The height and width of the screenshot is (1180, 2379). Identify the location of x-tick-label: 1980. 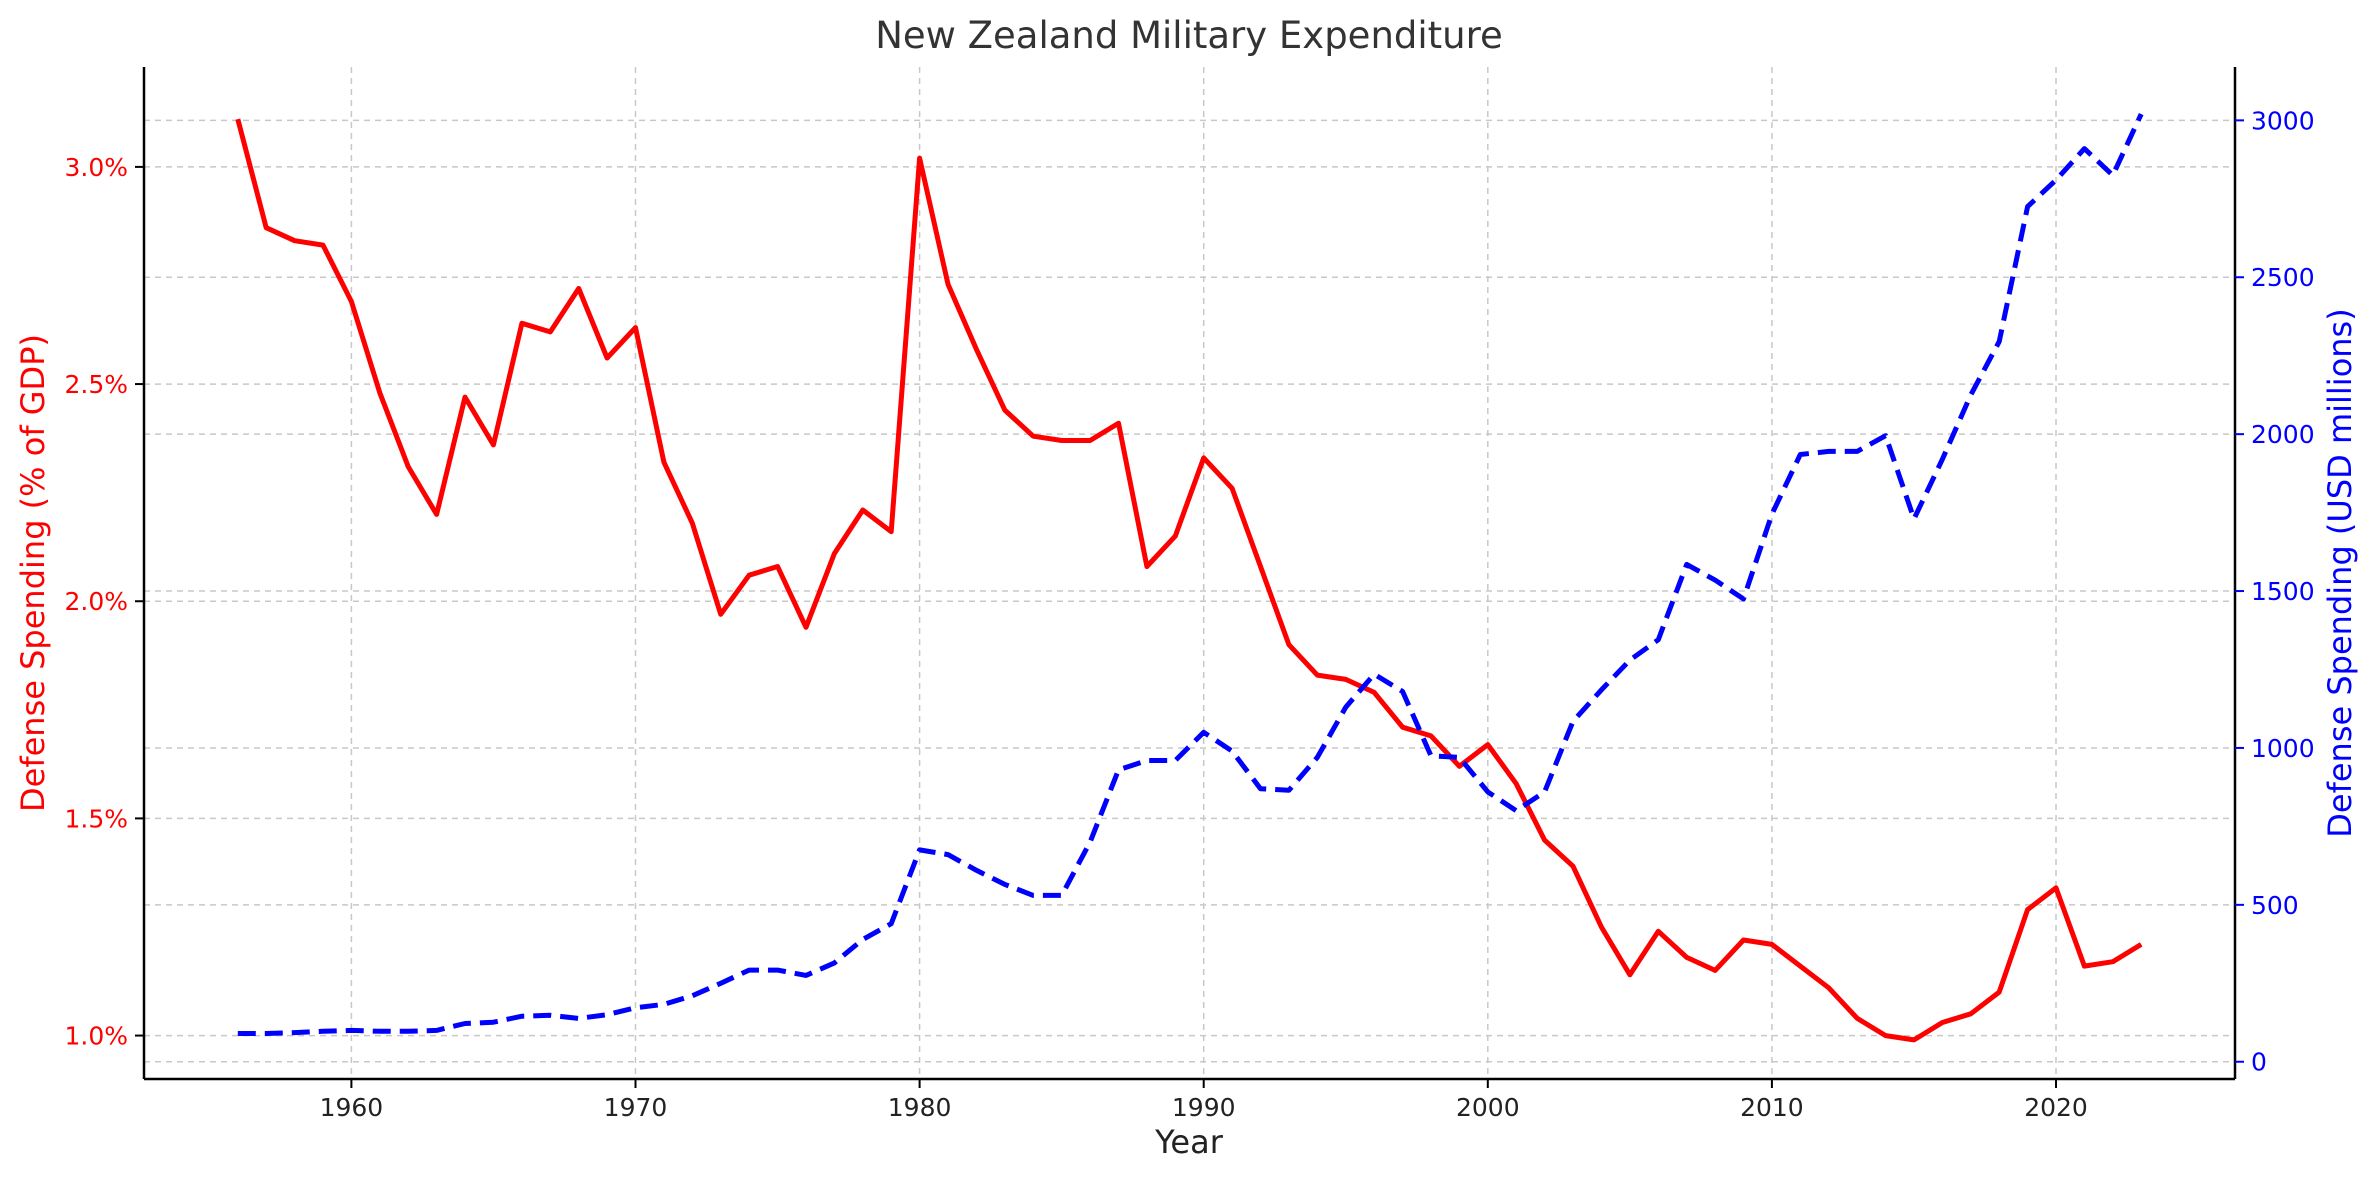
(920, 1107).